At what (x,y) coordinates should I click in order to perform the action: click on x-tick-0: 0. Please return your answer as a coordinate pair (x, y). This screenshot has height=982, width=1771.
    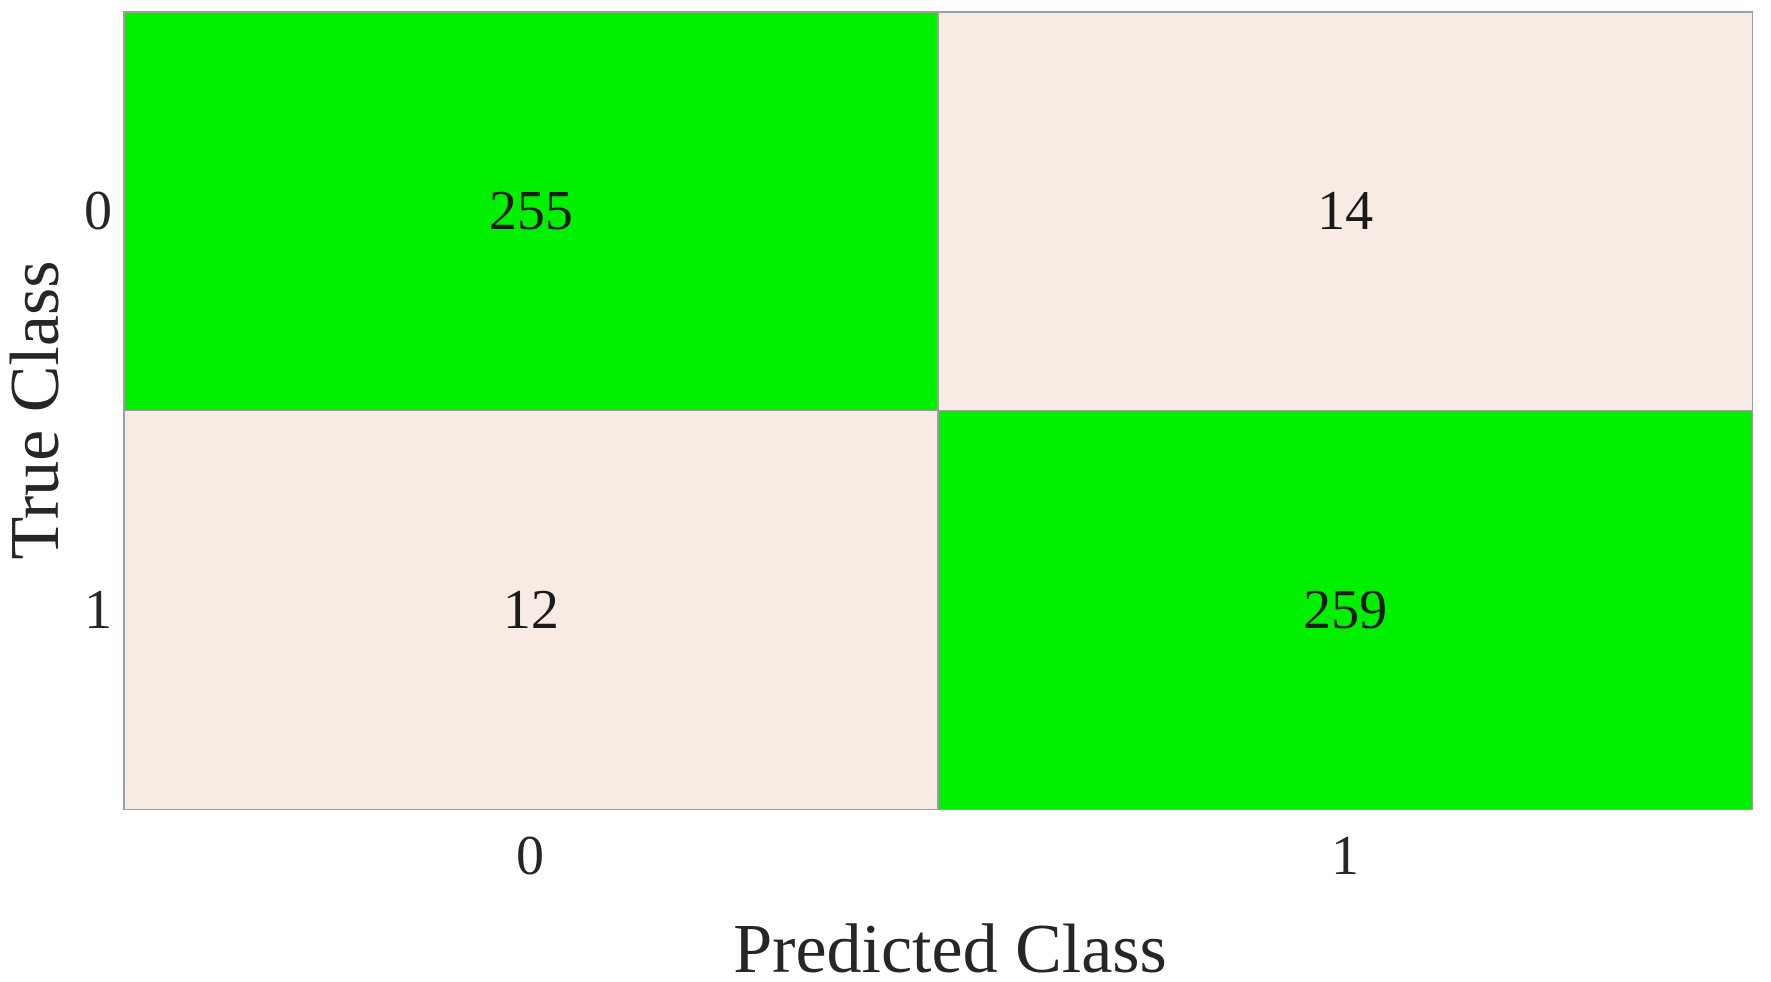
    Looking at the image, I should click on (530, 856).